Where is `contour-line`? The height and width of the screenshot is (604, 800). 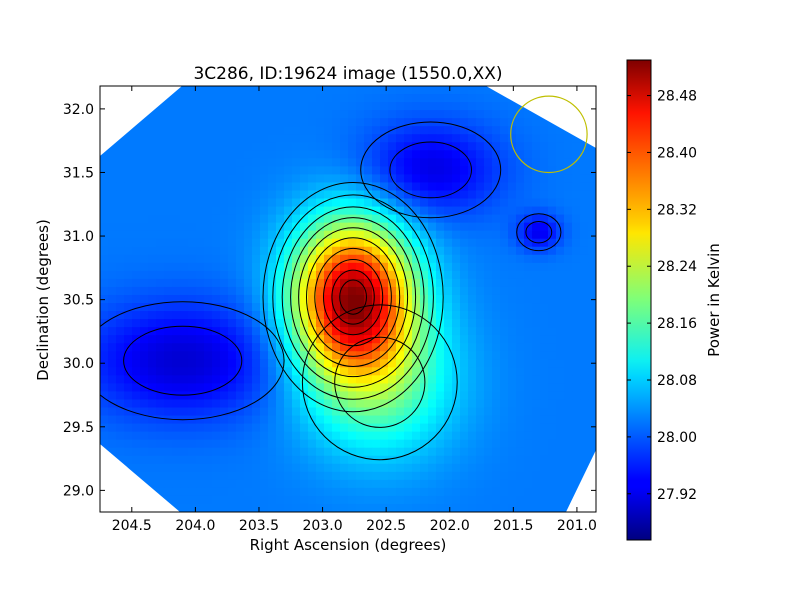 contour-line is located at coordinates (183, 360).